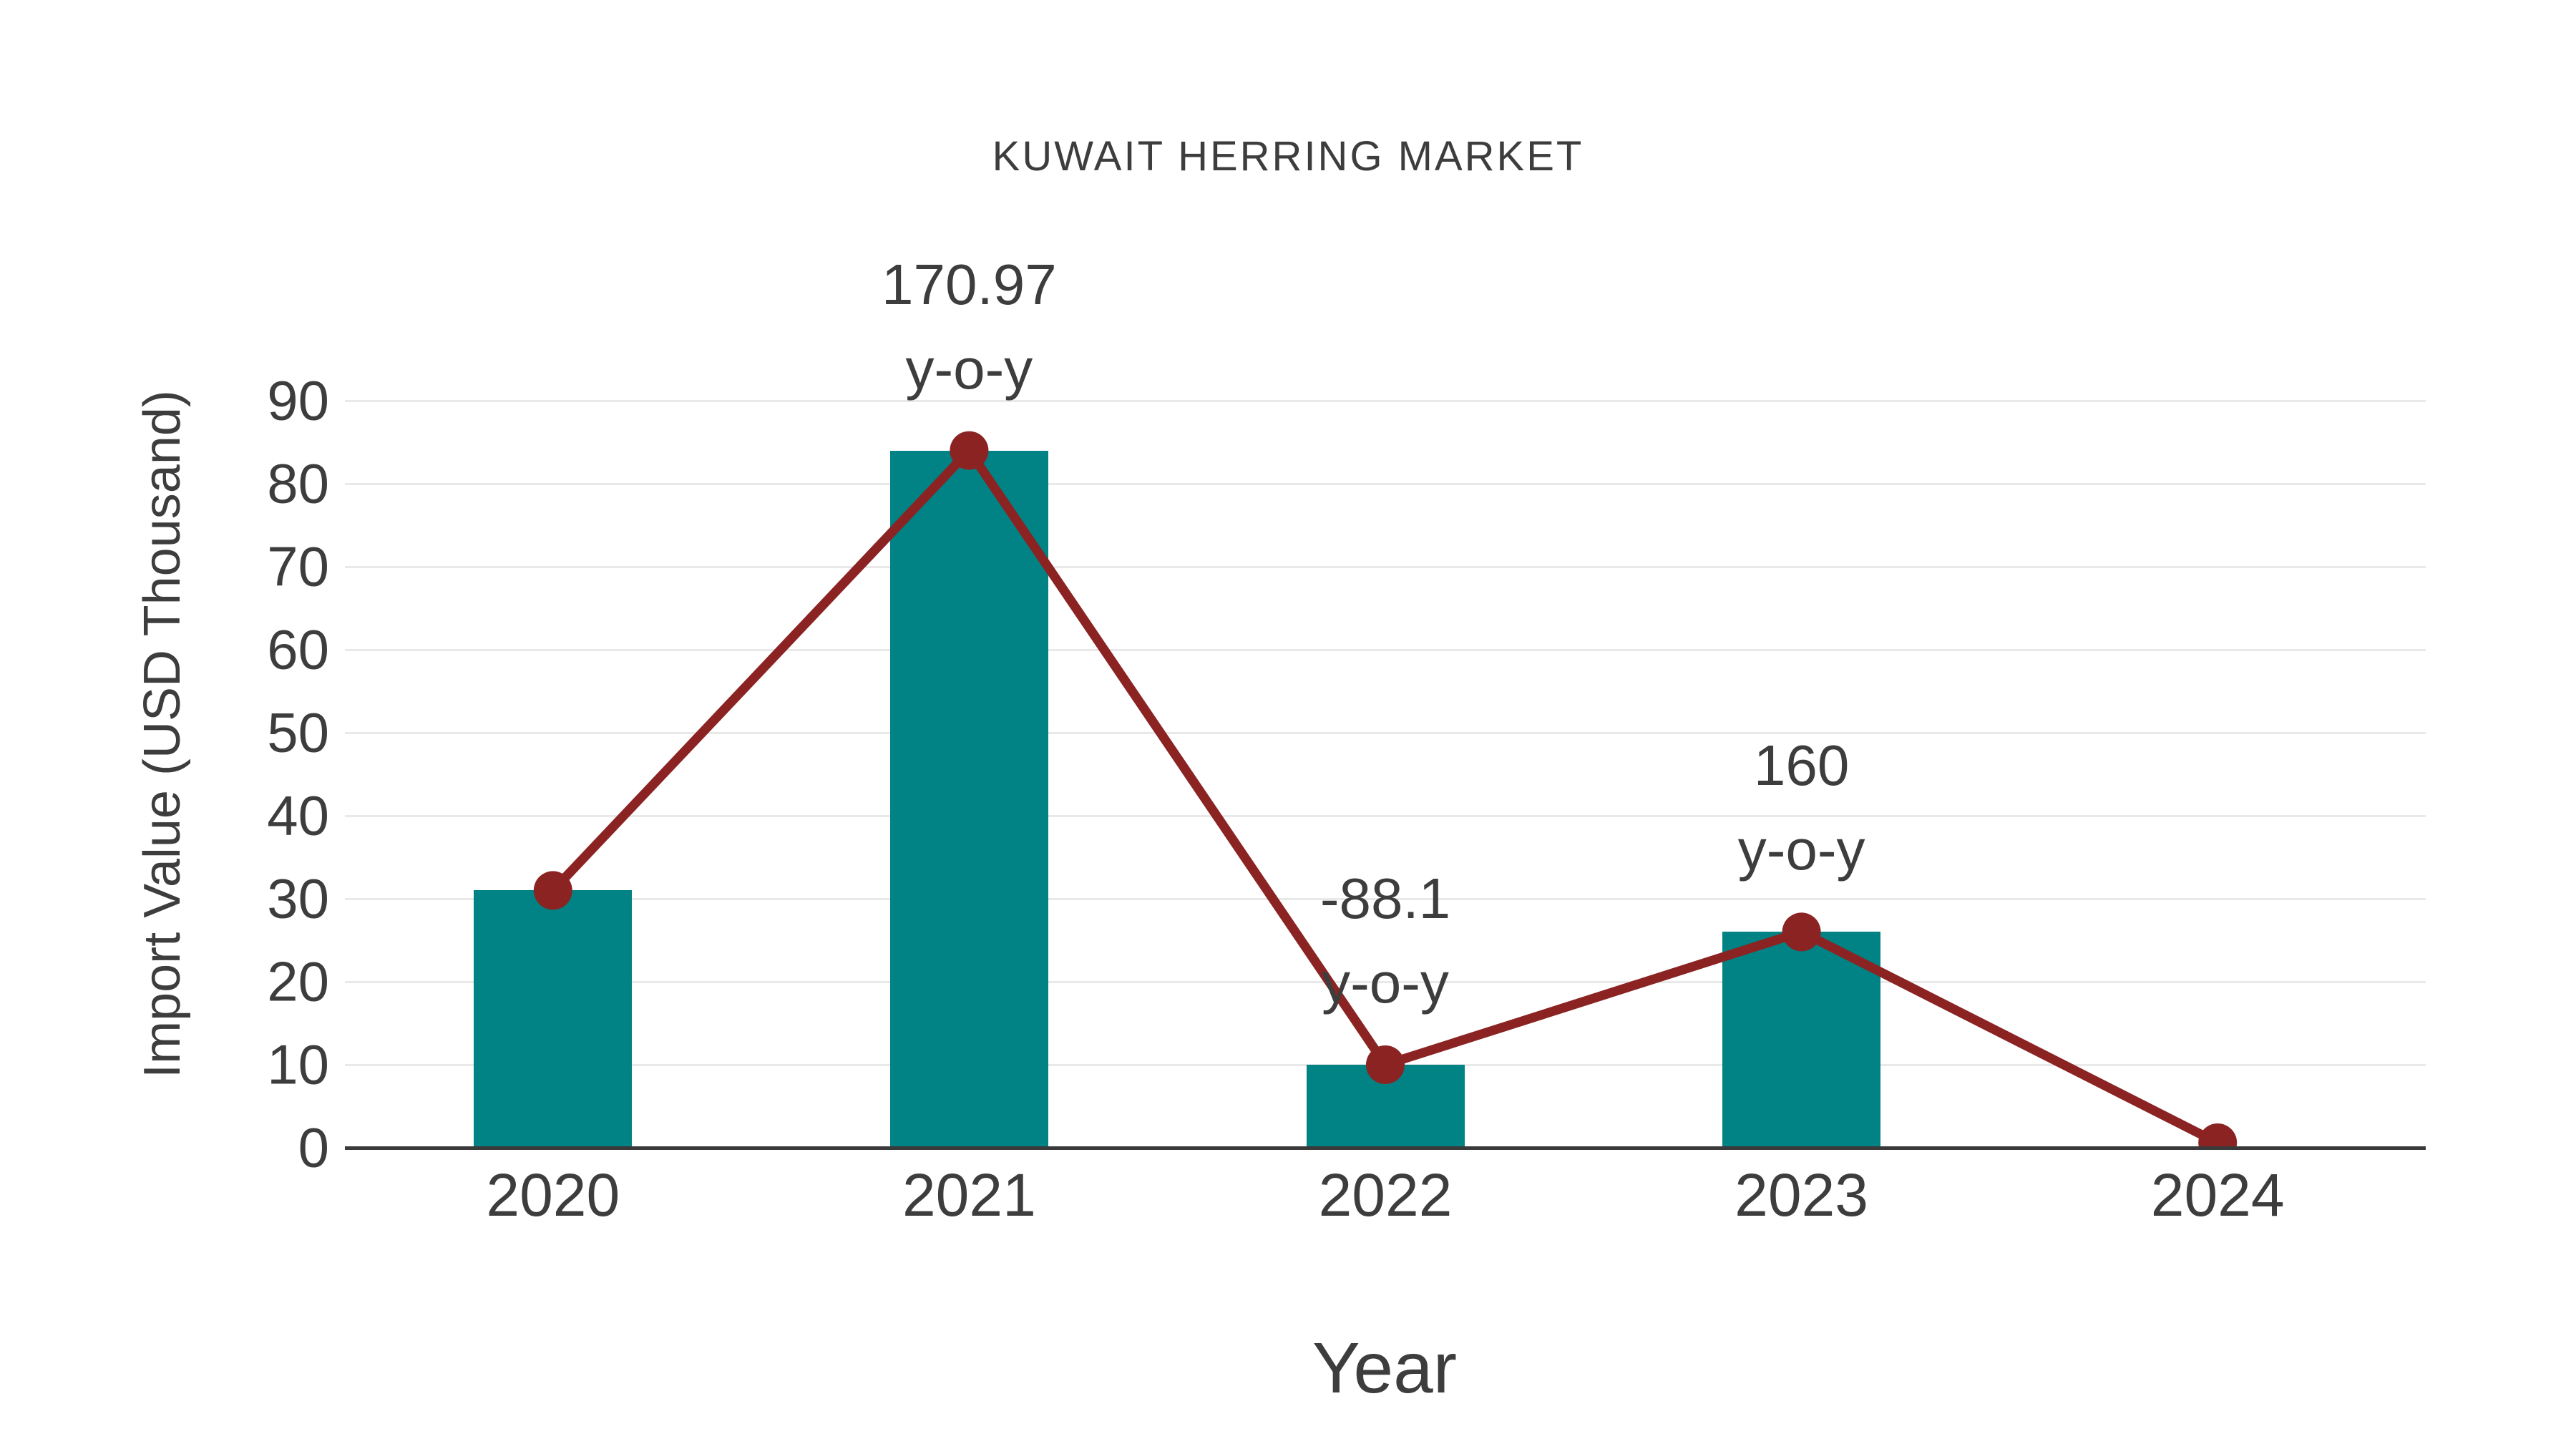 This screenshot has height=1449, width=2576. I want to click on x-tick-label-2021: 2021, so click(969, 1195).